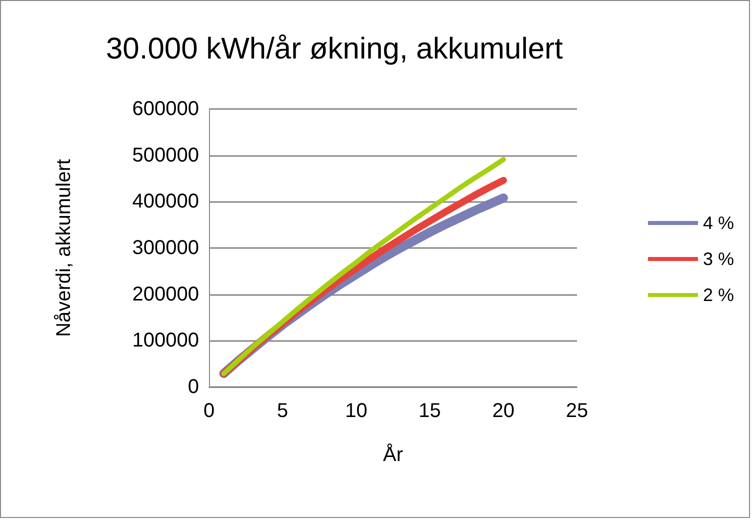 Image resolution: width=752 pixels, height=520 pixels. Describe the element at coordinates (165, 201) in the screenshot. I see `y-tick-label: 400000` at that location.